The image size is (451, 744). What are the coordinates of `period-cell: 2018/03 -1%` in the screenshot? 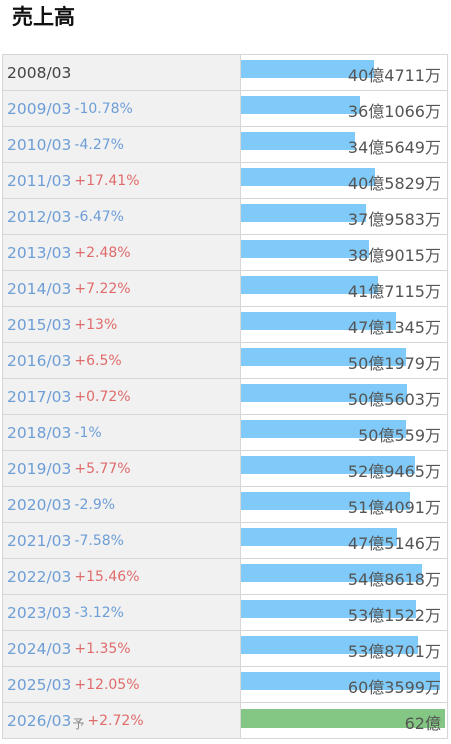 It's located at (122, 432).